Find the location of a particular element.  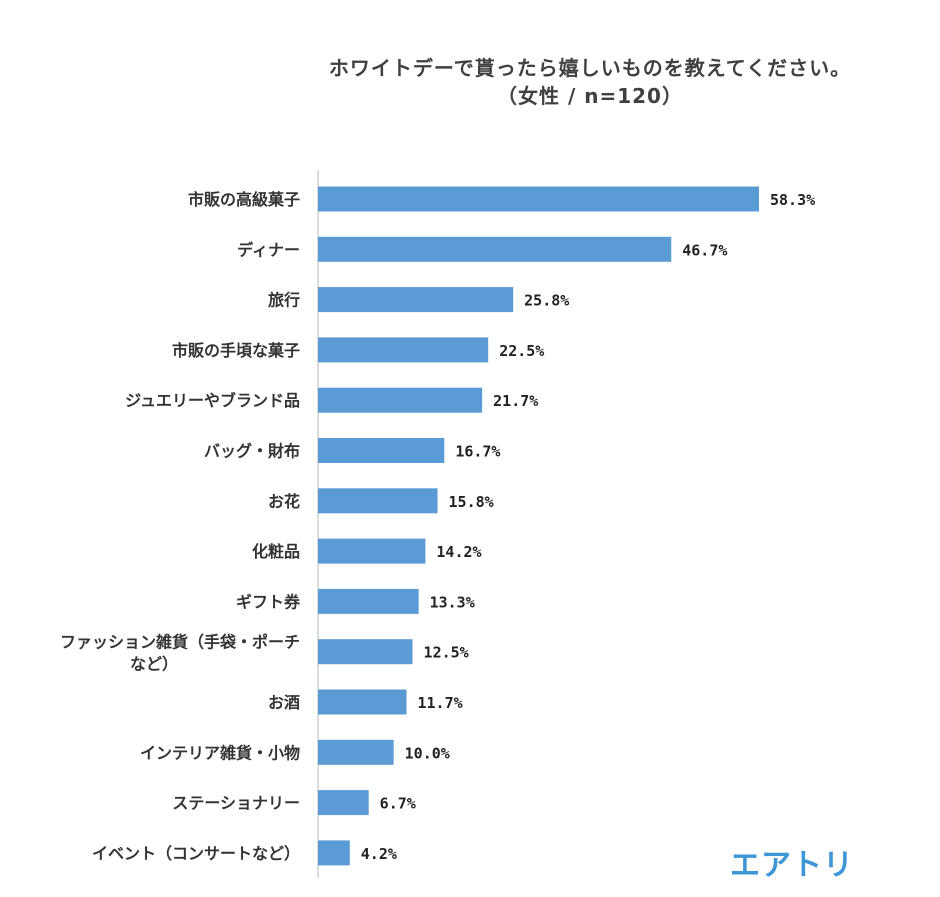

value-label-10: 11.7% is located at coordinates (440, 703).